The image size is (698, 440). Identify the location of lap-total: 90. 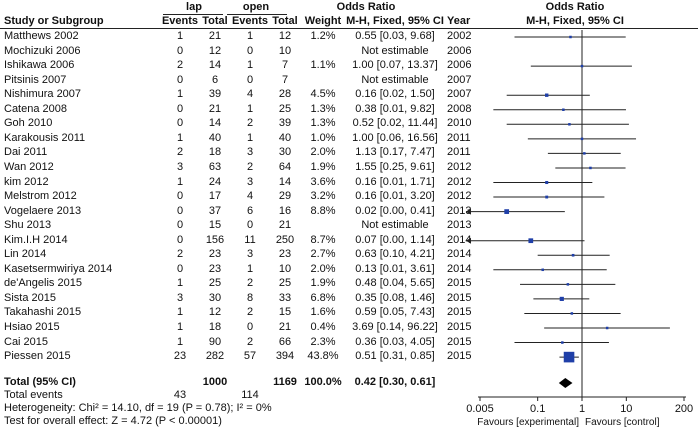
(215, 341).